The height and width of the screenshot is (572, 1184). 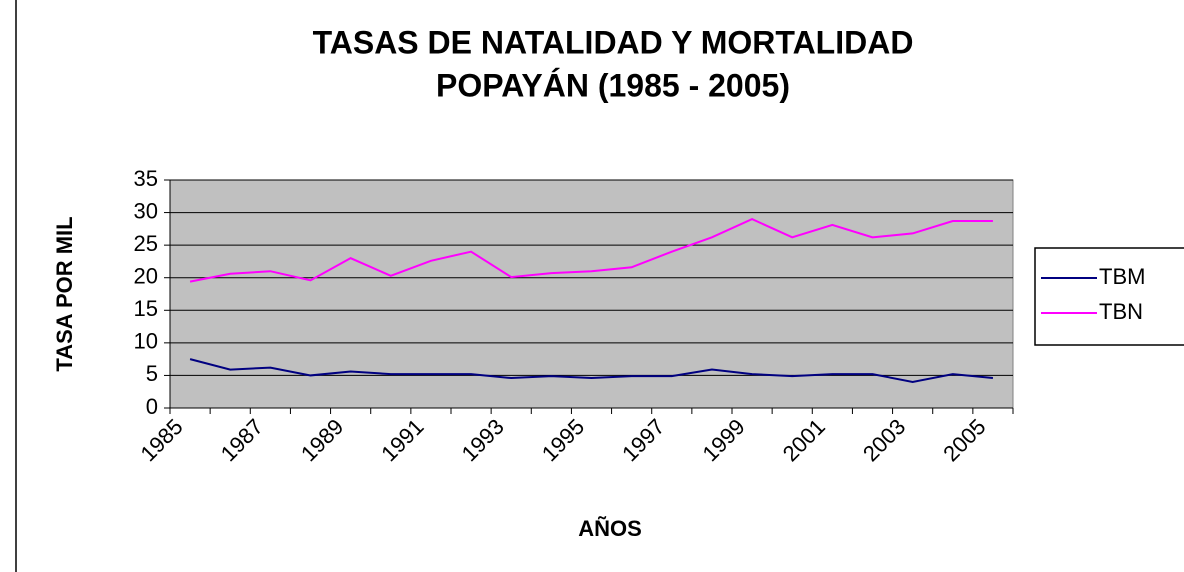 I want to click on legend-label: TBN, so click(x=1121, y=311).